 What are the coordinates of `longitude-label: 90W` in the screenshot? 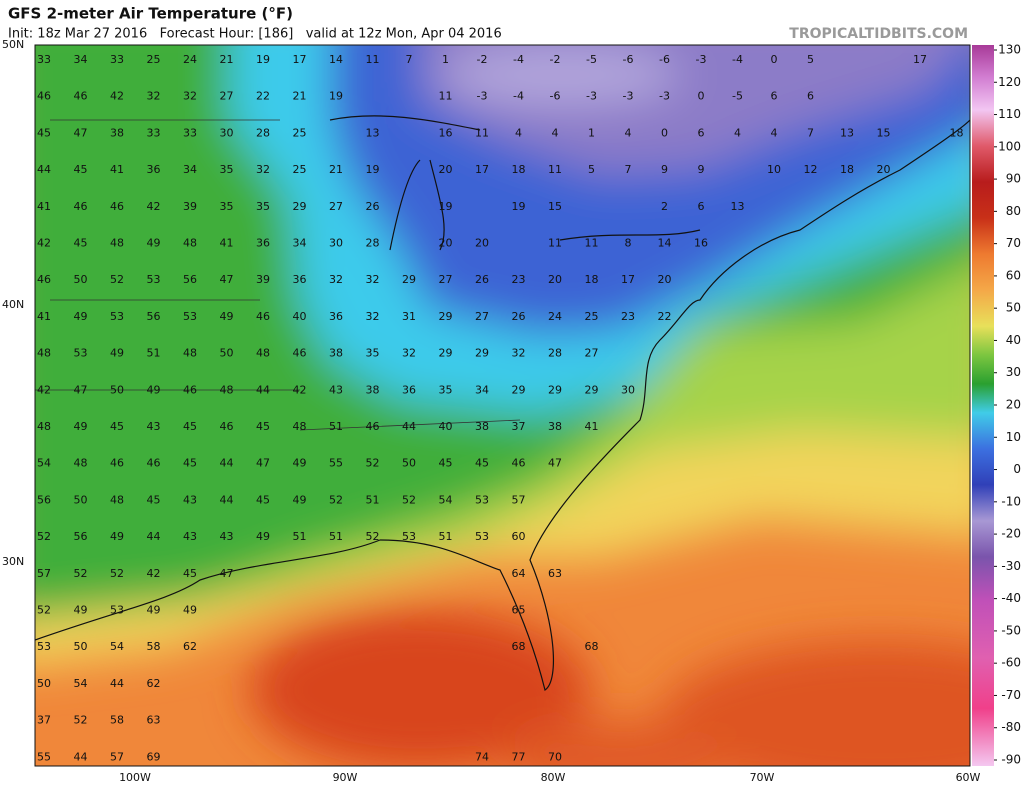 It's located at (345, 777).